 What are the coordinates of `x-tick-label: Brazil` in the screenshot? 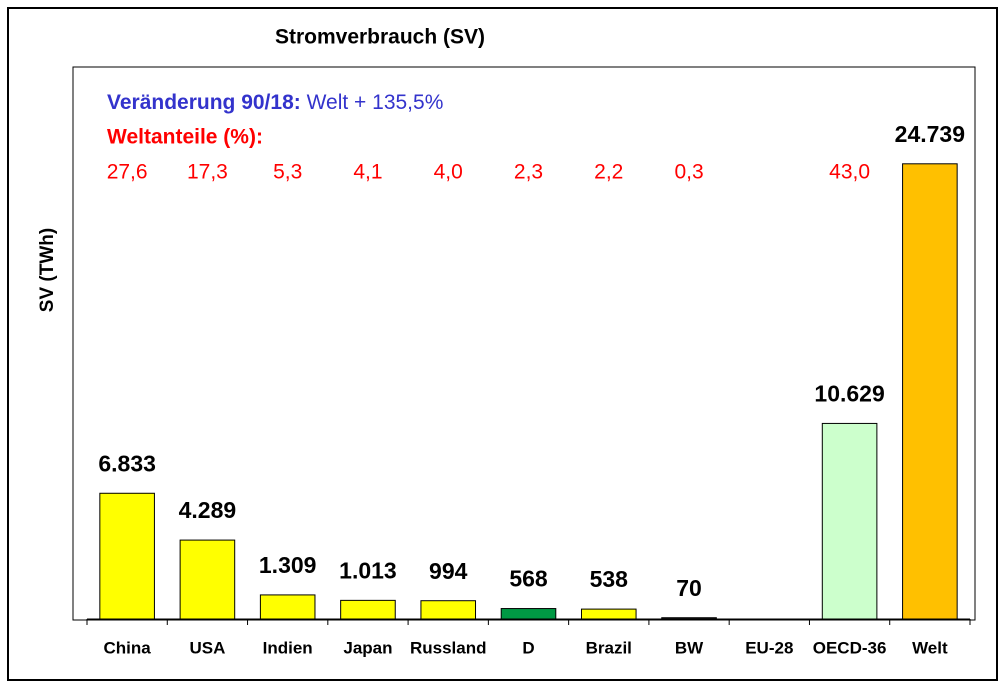 It's located at (609, 647).